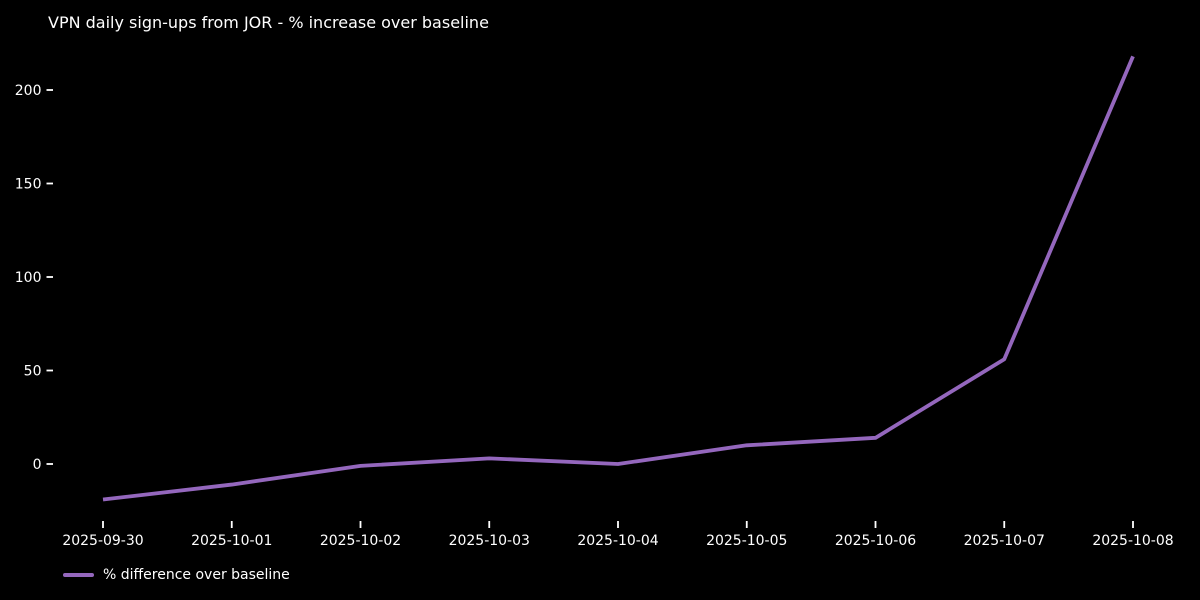 The image size is (1200, 600). I want to click on x-tick-label: 2025-09-30, so click(102, 541).